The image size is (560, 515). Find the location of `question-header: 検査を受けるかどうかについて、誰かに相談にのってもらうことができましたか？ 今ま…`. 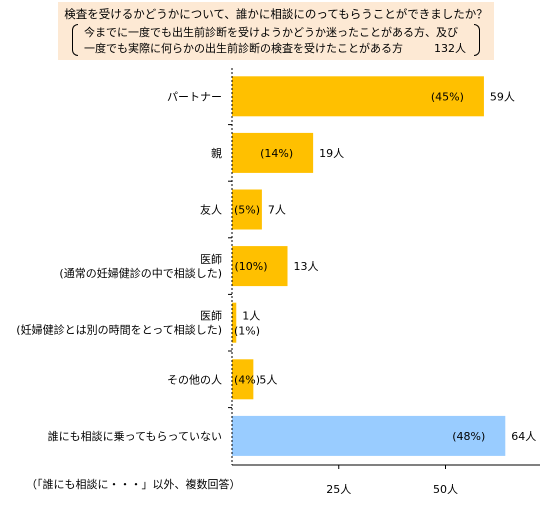

question-header: 検査を受けるかどうかについて、誰かに相談にのってもらうことができましたか？ 今ま… is located at coordinates (276, 31).